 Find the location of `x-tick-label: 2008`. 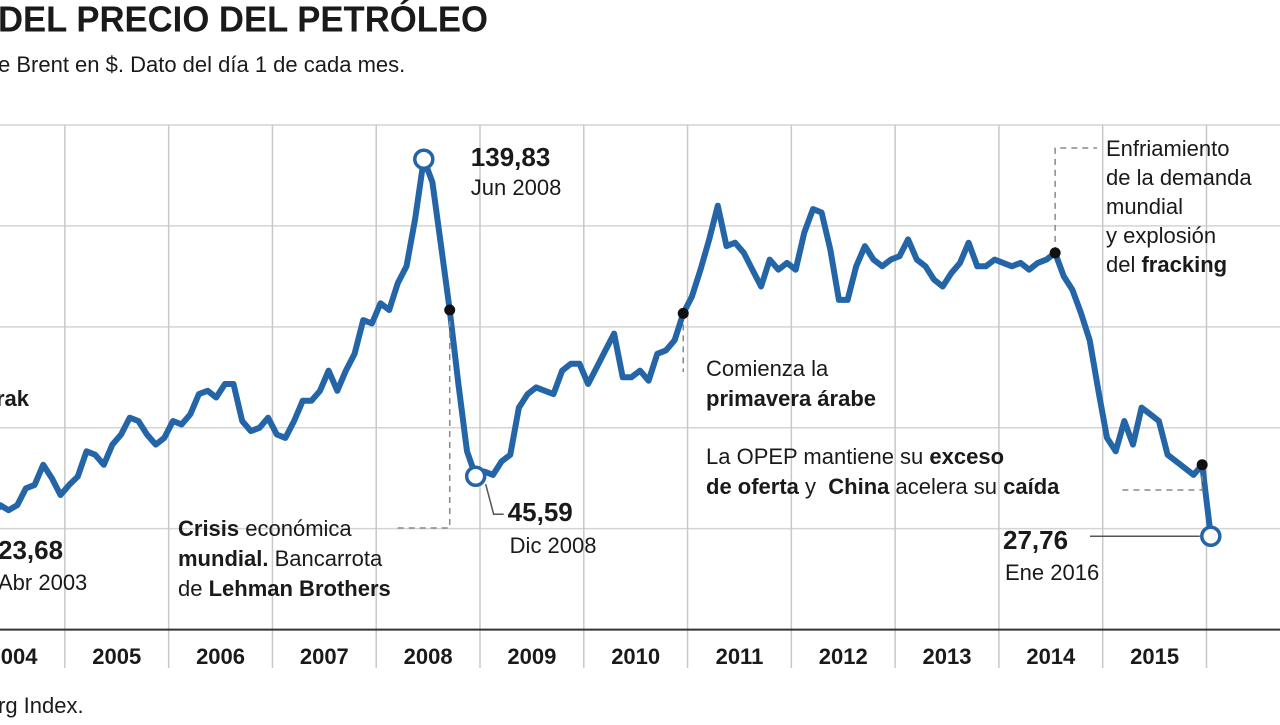

x-tick-label: 2008 is located at coordinates (428, 656).